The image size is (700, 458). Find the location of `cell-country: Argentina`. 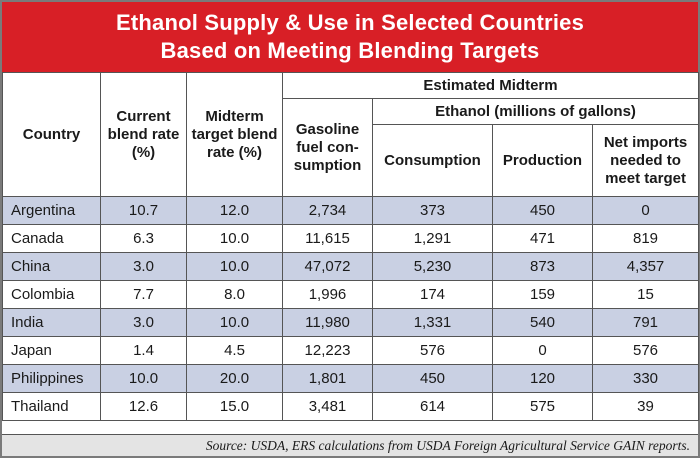

cell-country: Argentina is located at coordinates (51, 210).